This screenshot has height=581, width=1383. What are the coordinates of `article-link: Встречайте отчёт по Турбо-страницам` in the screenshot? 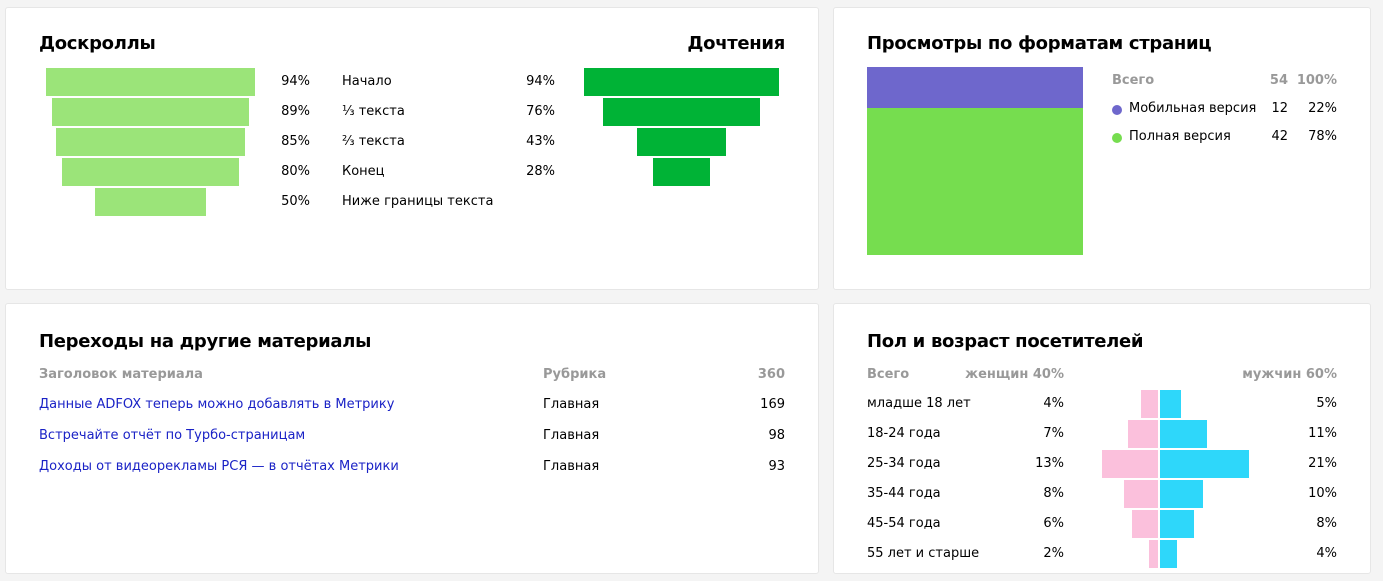 It's located at (172, 435).